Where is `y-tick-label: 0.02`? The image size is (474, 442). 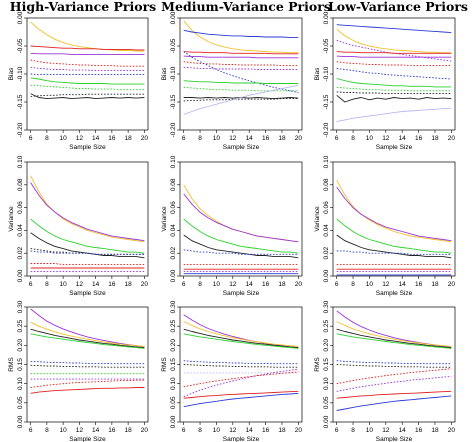
y-tick-label: 0.02 is located at coordinates (326, 252).